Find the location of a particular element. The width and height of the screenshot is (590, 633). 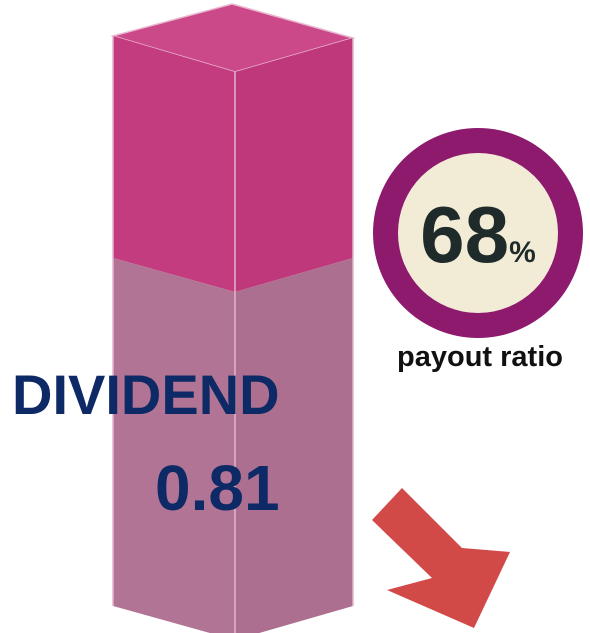

dividend-label: DIVIDEND is located at coordinates (146, 394).